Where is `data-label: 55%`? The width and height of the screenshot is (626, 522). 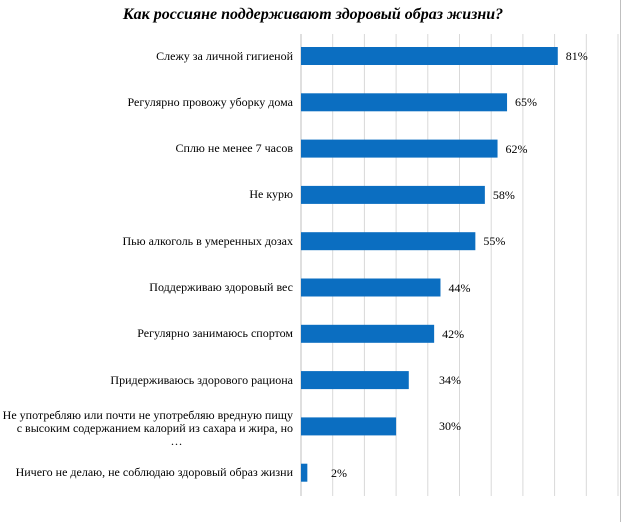
data-label: 55% is located at coordinates (494, 241).